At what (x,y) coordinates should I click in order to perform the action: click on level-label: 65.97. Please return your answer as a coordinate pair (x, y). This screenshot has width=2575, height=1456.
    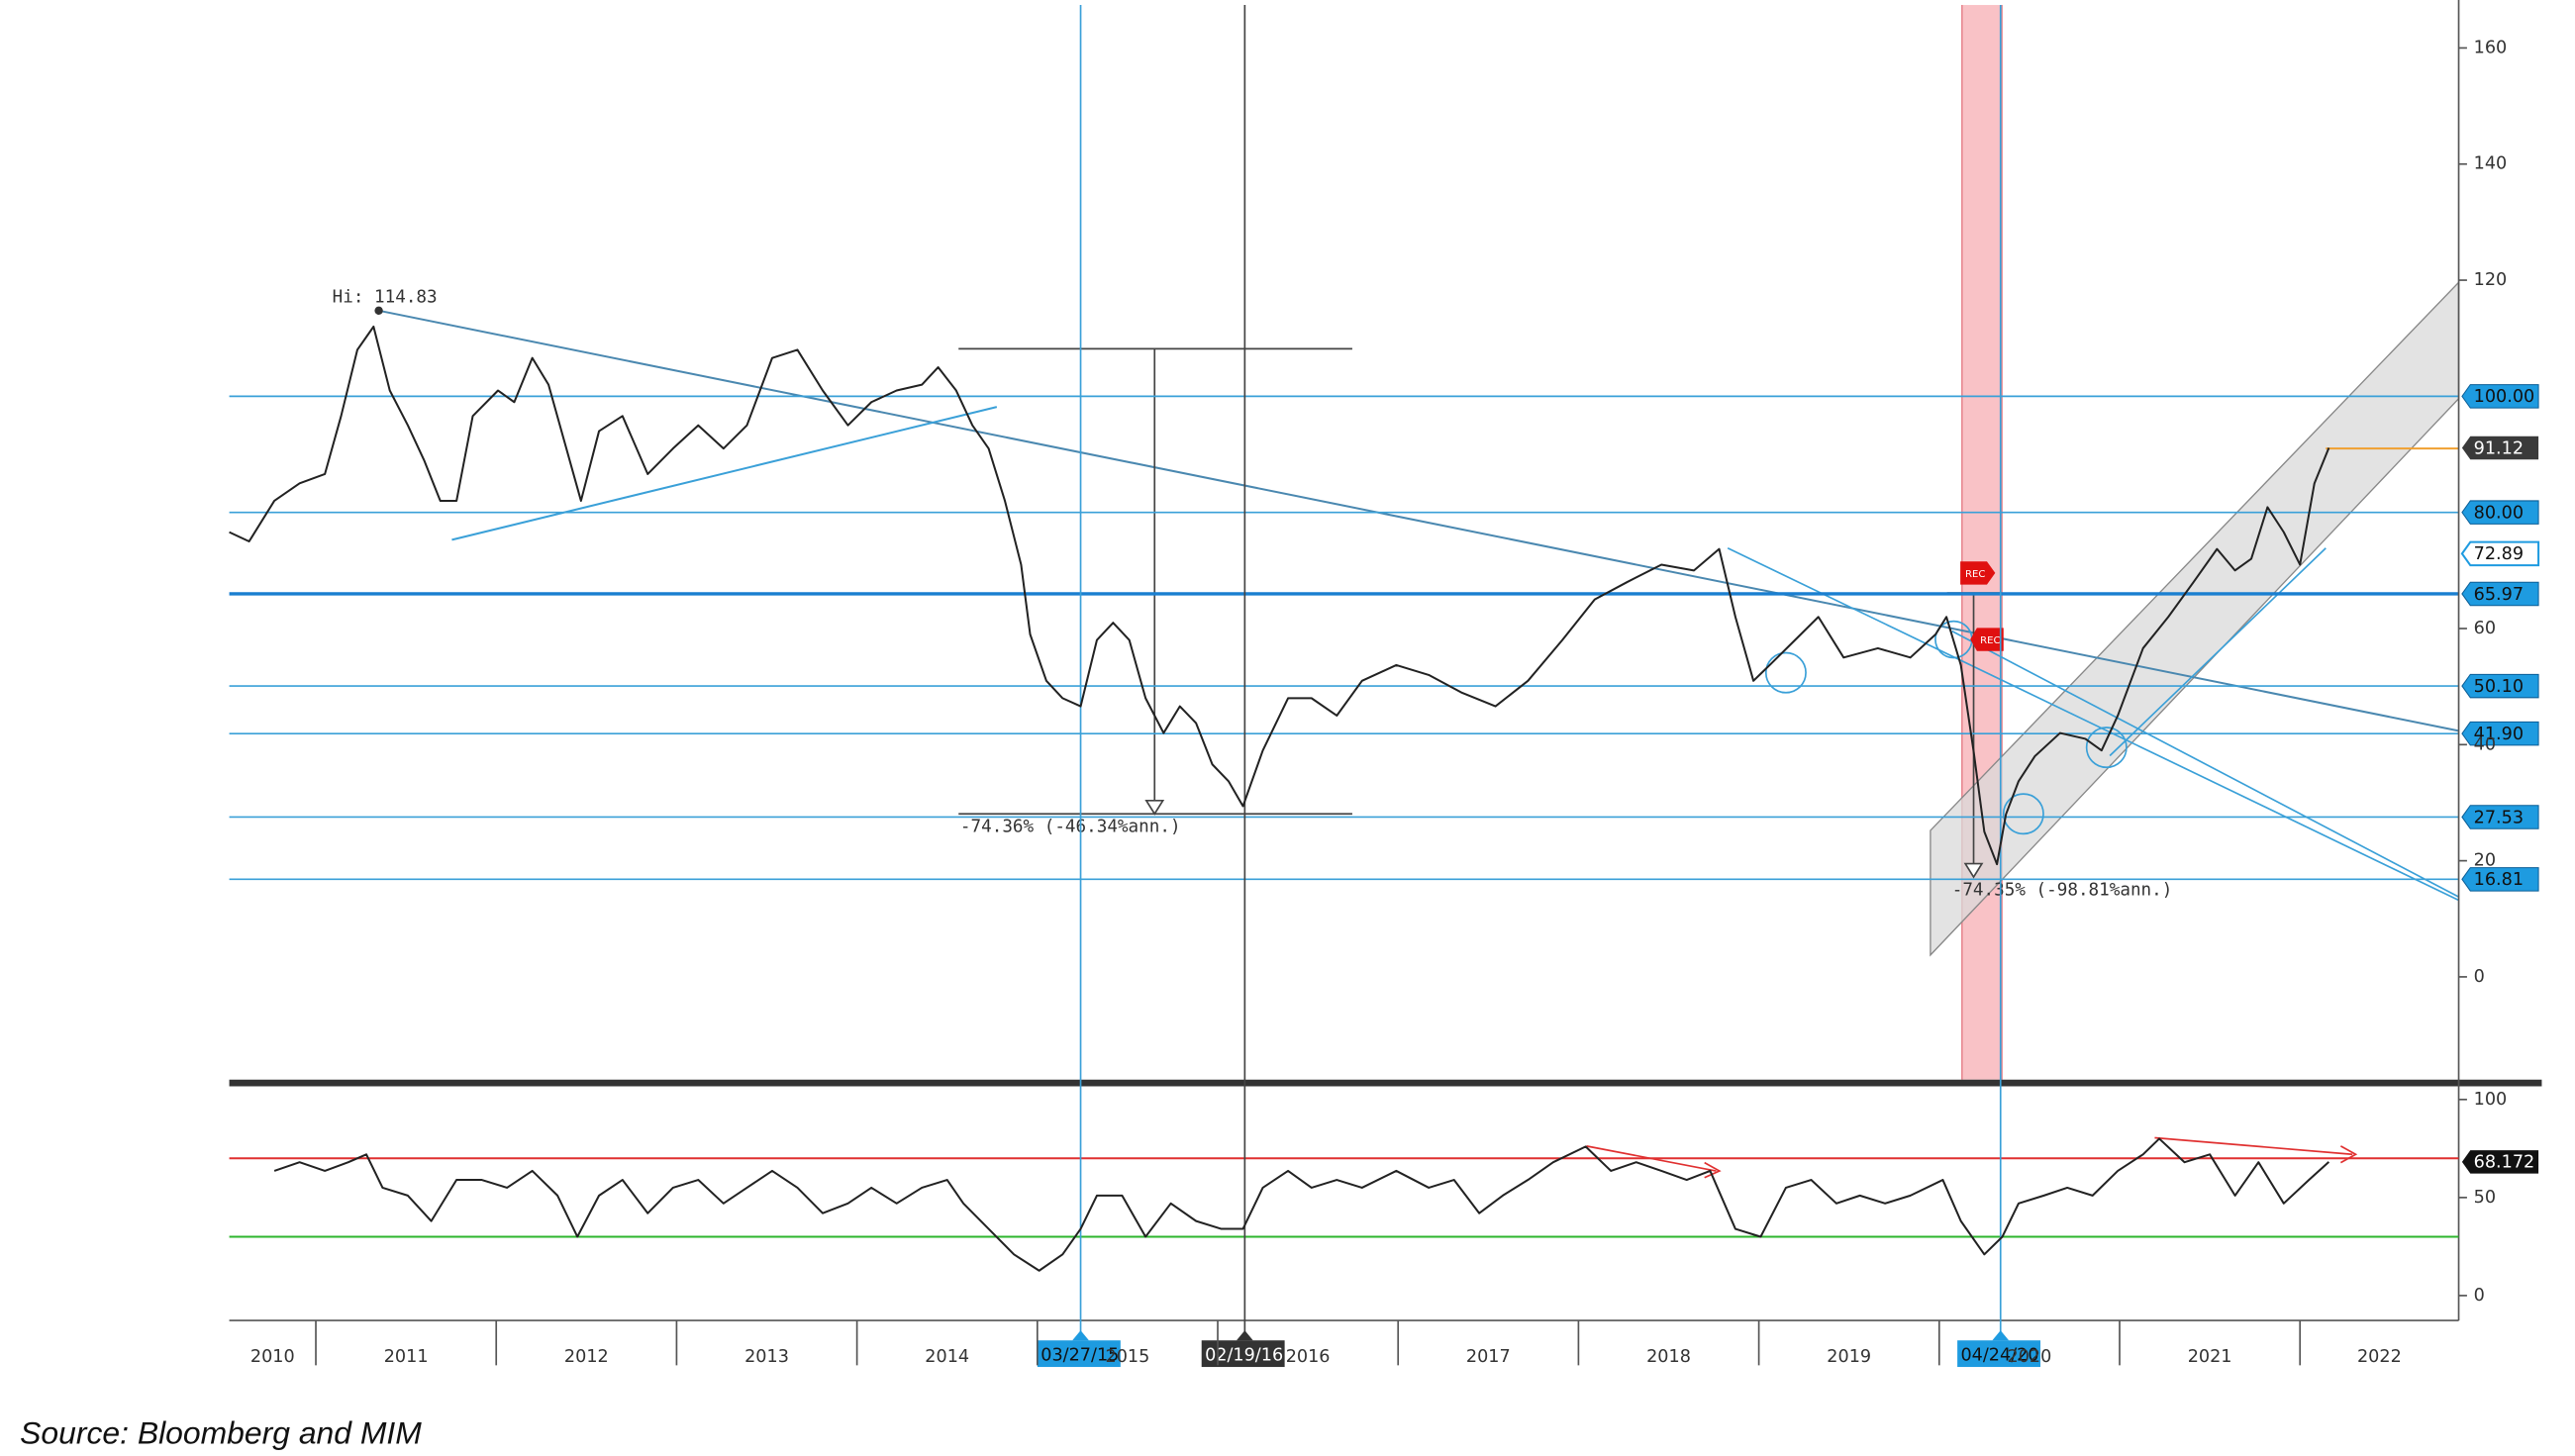
    Looking at the image, I should click on (2499, 595).